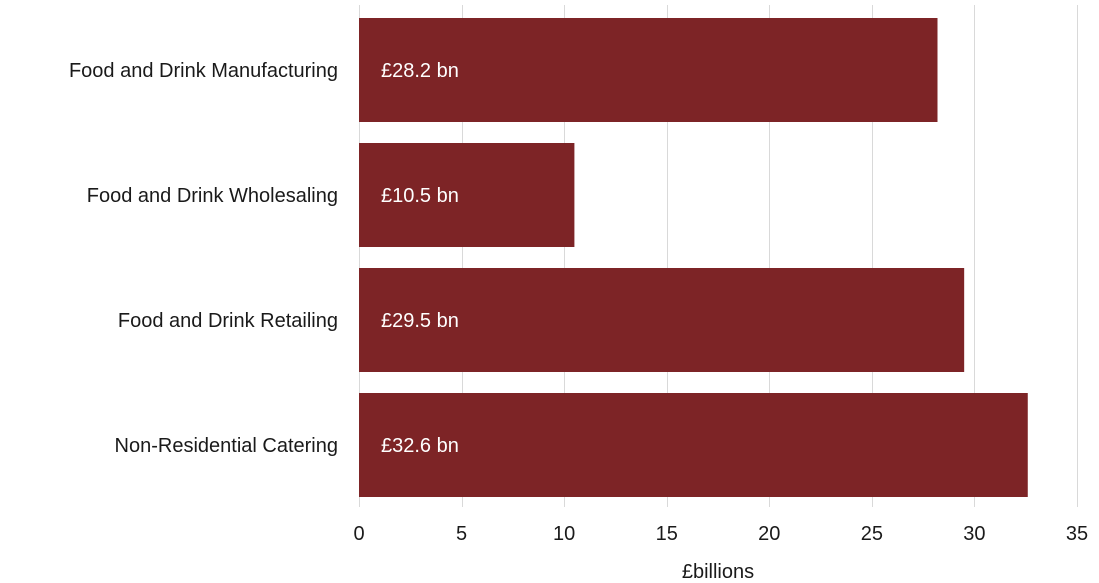 This screenshot has height=583, width=1099. I want to click on category-label: Food and Drink Retailing, so click(228, 321).